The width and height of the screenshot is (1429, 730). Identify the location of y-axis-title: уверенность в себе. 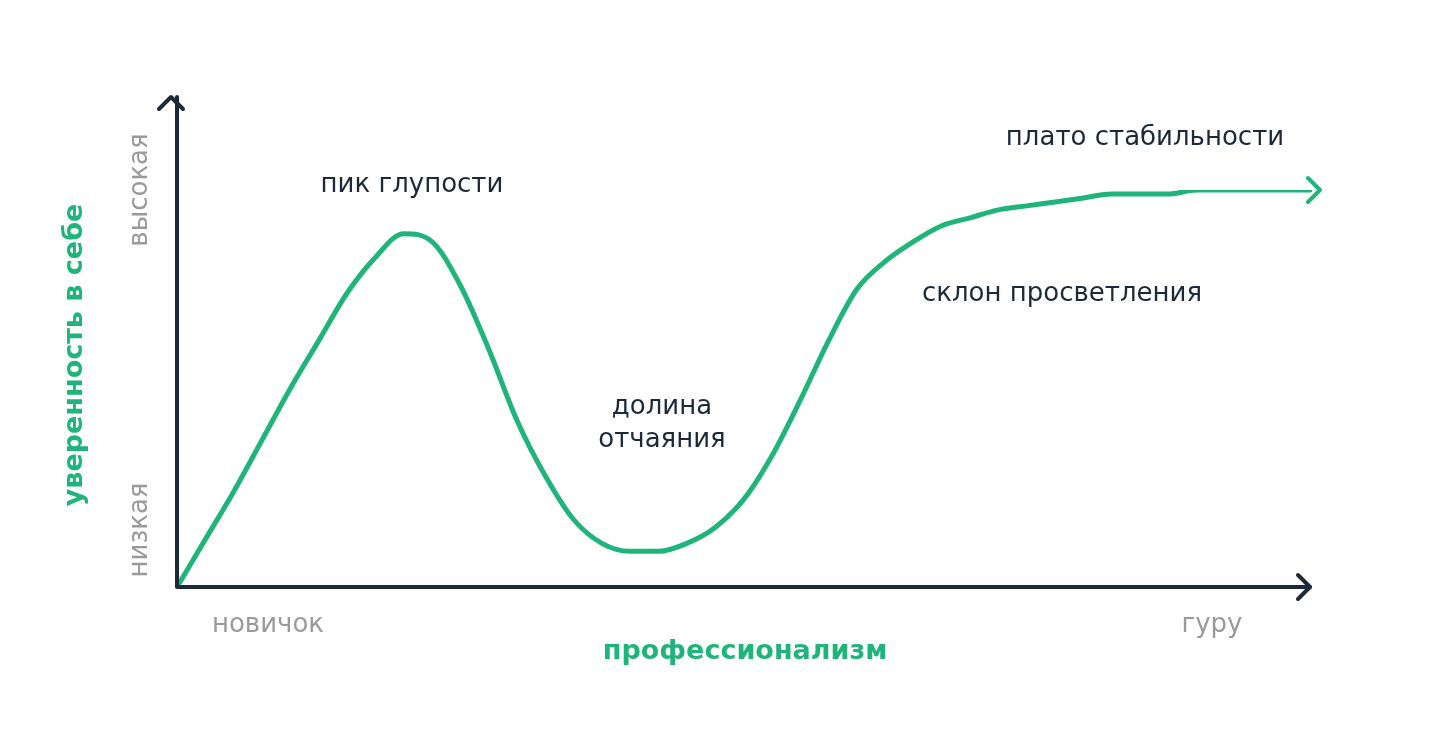
(73, 355).